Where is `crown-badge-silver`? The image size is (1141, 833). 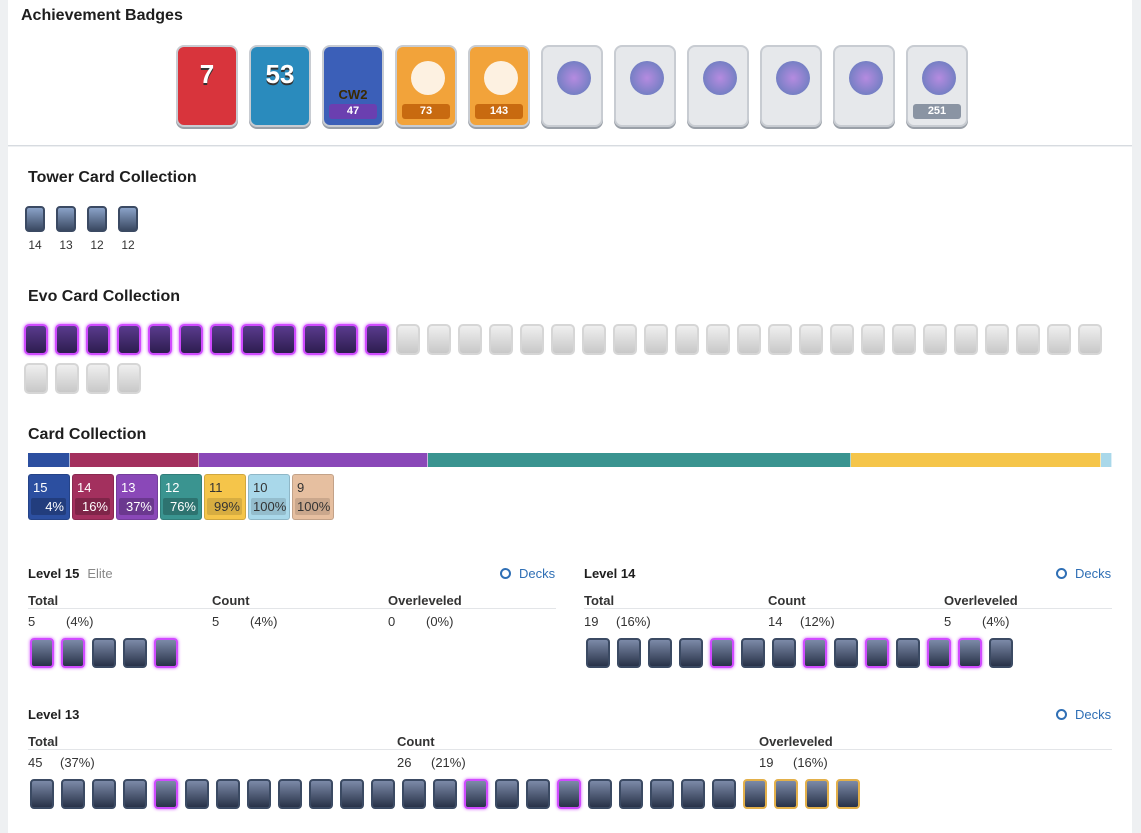 crown-badge-silver is located at coordinates (645, 86).